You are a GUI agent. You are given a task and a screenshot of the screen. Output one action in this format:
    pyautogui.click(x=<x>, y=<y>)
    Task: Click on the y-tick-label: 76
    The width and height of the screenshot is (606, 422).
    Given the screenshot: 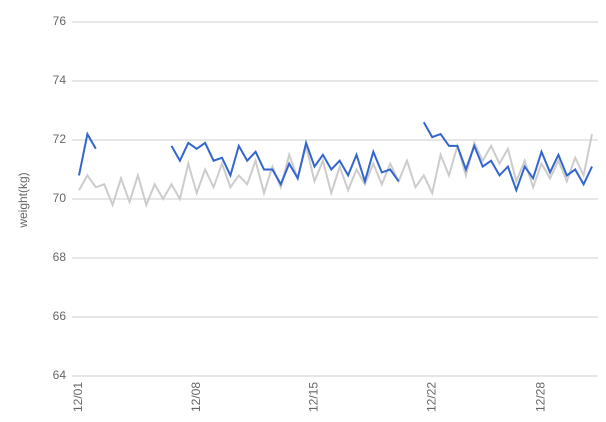 What is the action you would take?
    pyautogui.click(x=60, y=21)
    